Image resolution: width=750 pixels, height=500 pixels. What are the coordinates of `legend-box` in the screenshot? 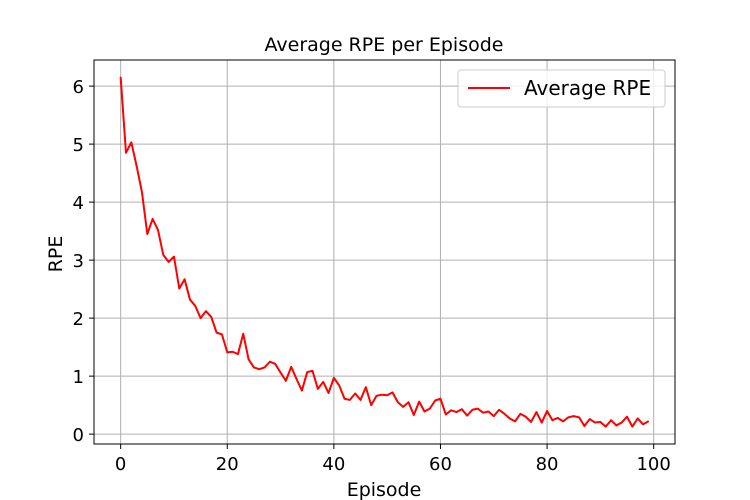 It's located at (561, 88).